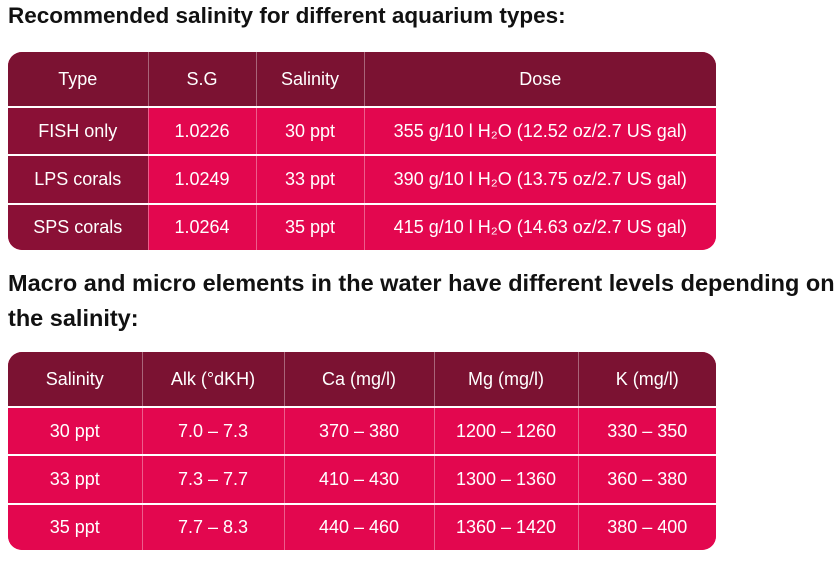 The width and height of the screenshot is (836, 578). I want to click on cell: 7.7 – 8.3, so click(212, 526).